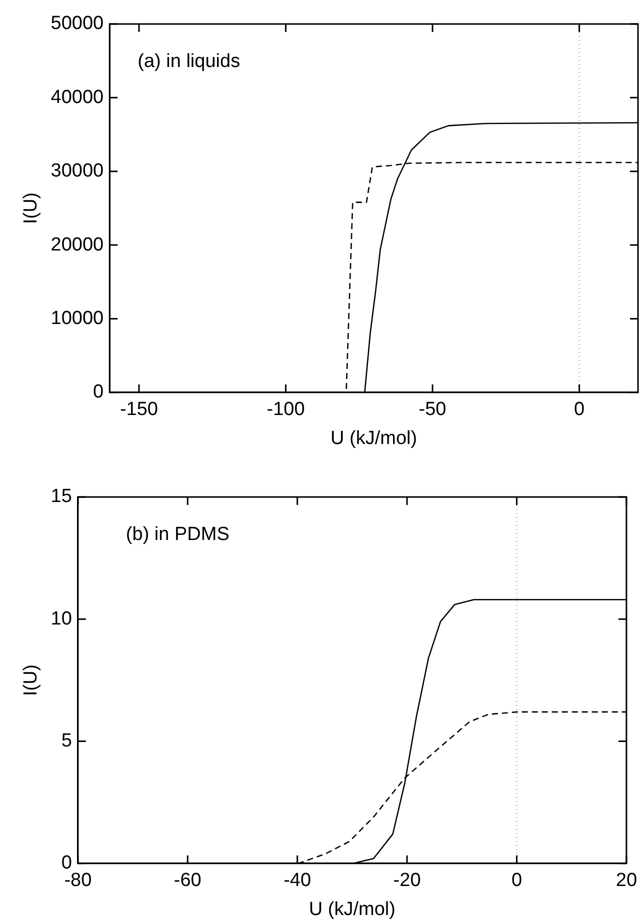  Describe the element at coordinates (98, 392) in the screenshot. I see `y-tick-label: 0` at that location.